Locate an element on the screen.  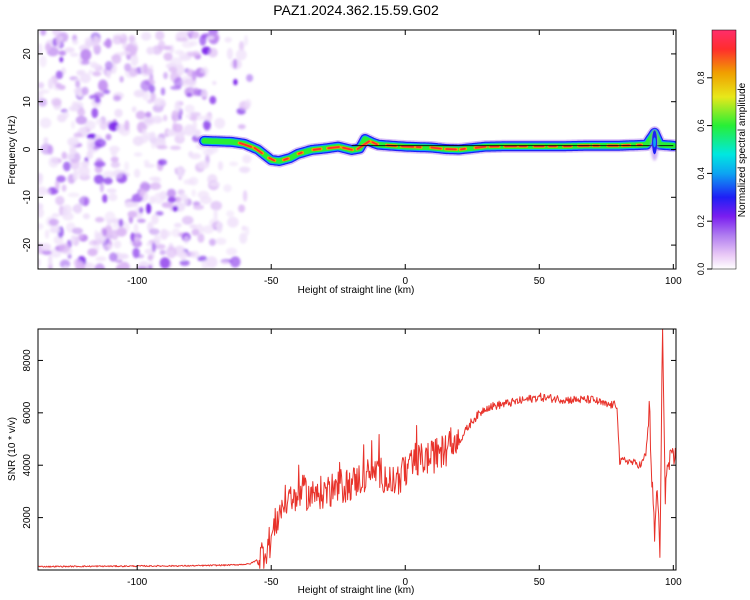
x-tick-label: -100 is located at coordinates (137, 281).